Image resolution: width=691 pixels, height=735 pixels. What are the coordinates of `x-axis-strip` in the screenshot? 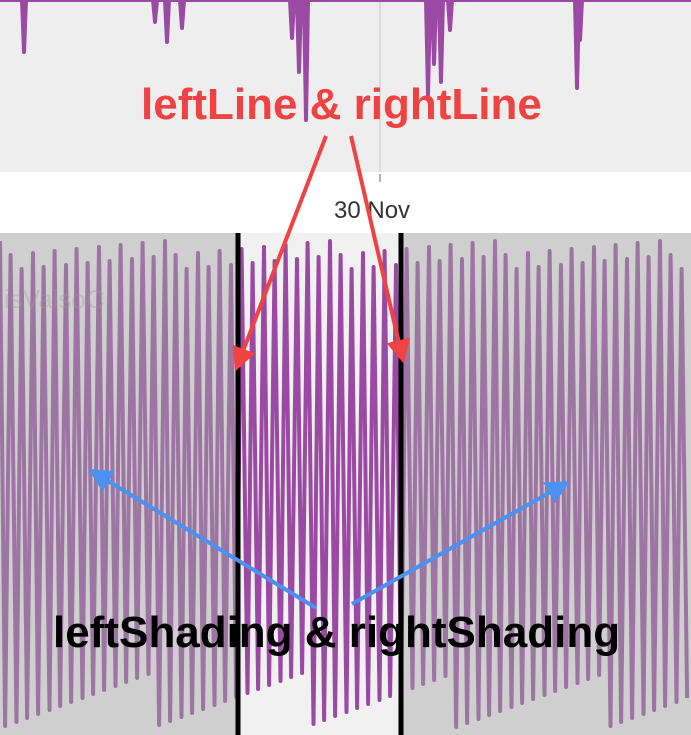 It's located at (345, 202).